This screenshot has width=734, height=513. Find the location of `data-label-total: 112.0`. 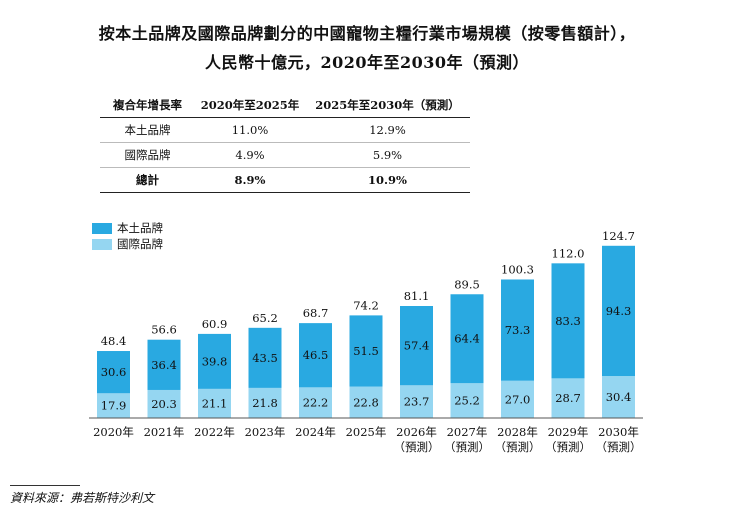

data-label-total: 112.0 is located at coordinates (568, 253).